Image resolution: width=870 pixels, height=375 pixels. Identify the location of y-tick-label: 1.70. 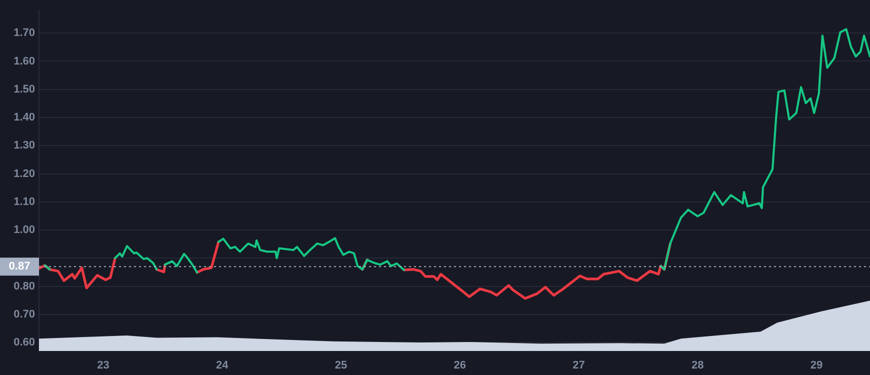
(24, 33).